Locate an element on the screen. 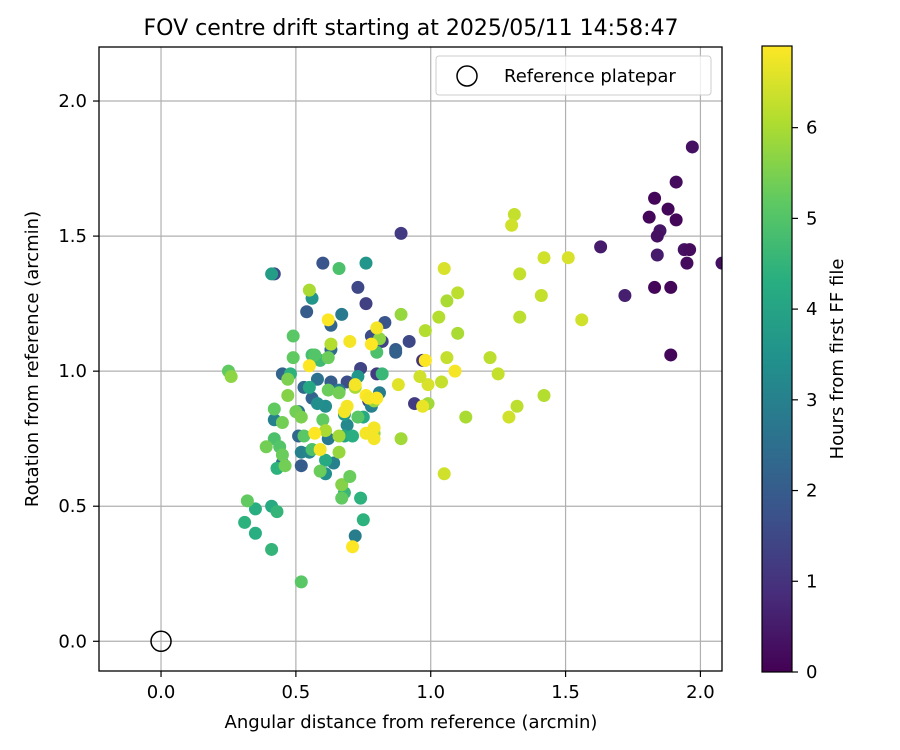  colorbar-gradient is located at coordinates (777, 359).